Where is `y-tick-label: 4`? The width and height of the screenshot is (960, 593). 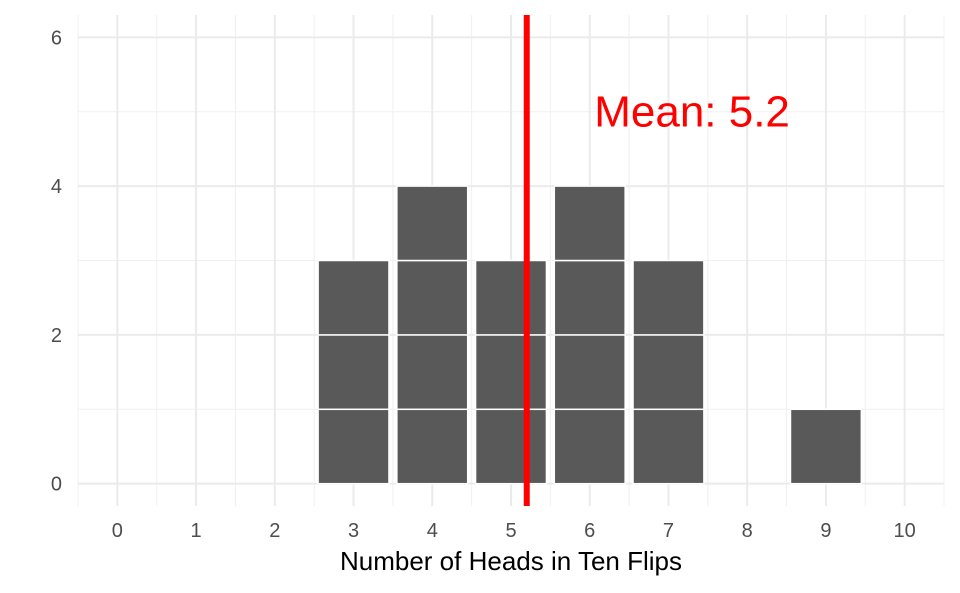
y-tick-label: 4 is located at coordinates (56, 187).